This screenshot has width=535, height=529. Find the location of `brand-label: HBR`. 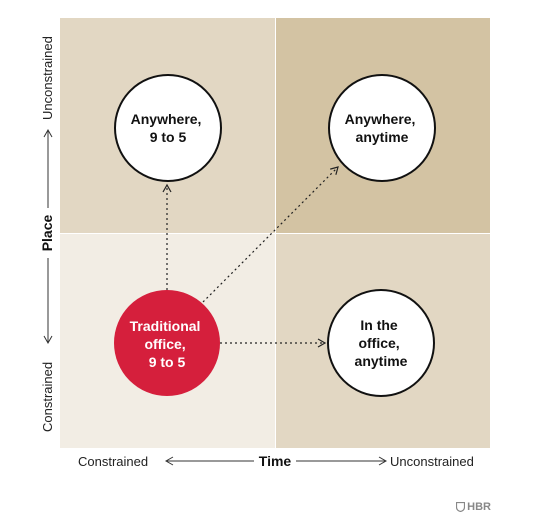

brand-label: HBR is located at coordinates (479, 507).